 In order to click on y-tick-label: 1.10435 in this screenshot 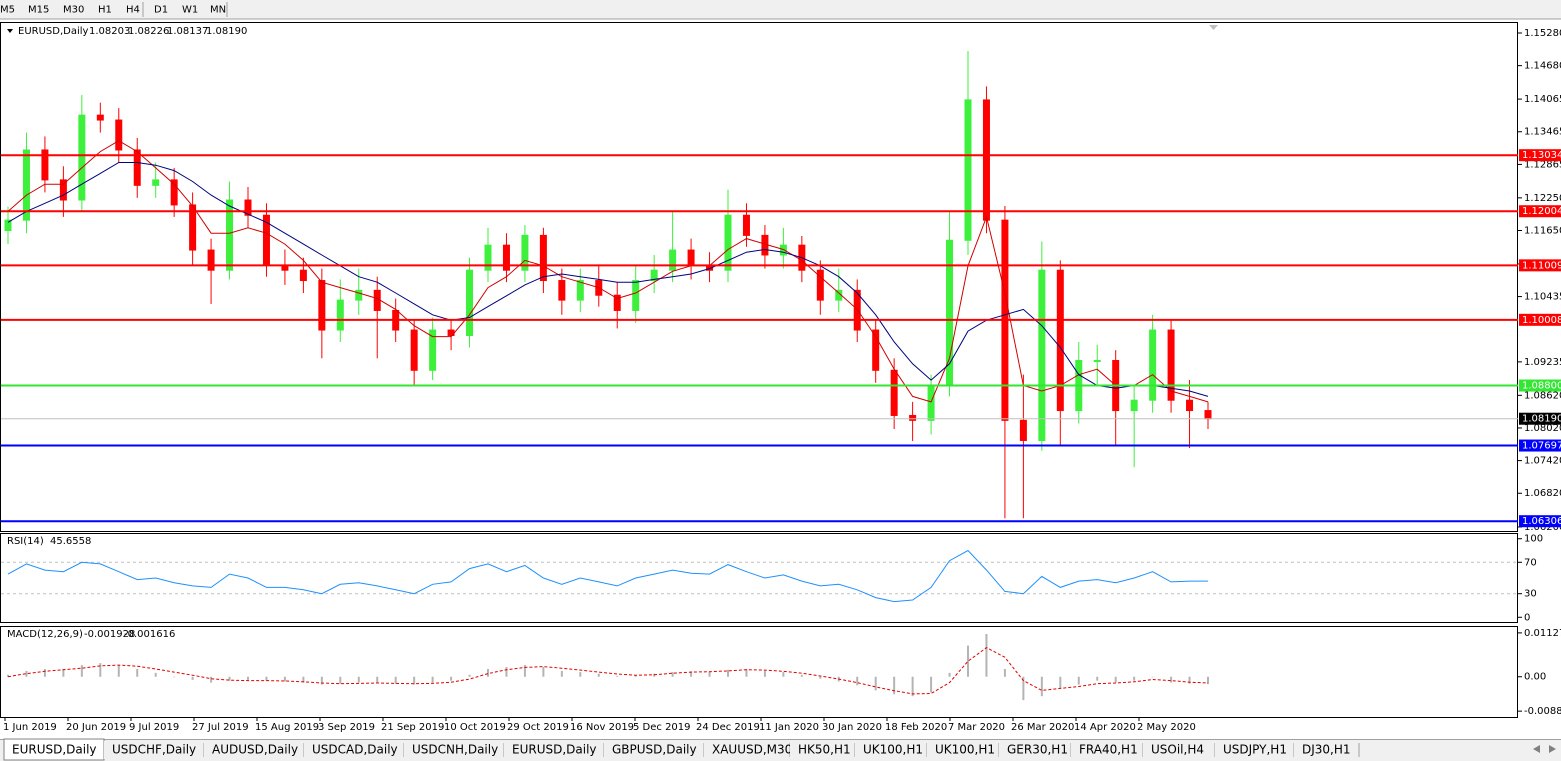, I will do `click(1542, 297)`.